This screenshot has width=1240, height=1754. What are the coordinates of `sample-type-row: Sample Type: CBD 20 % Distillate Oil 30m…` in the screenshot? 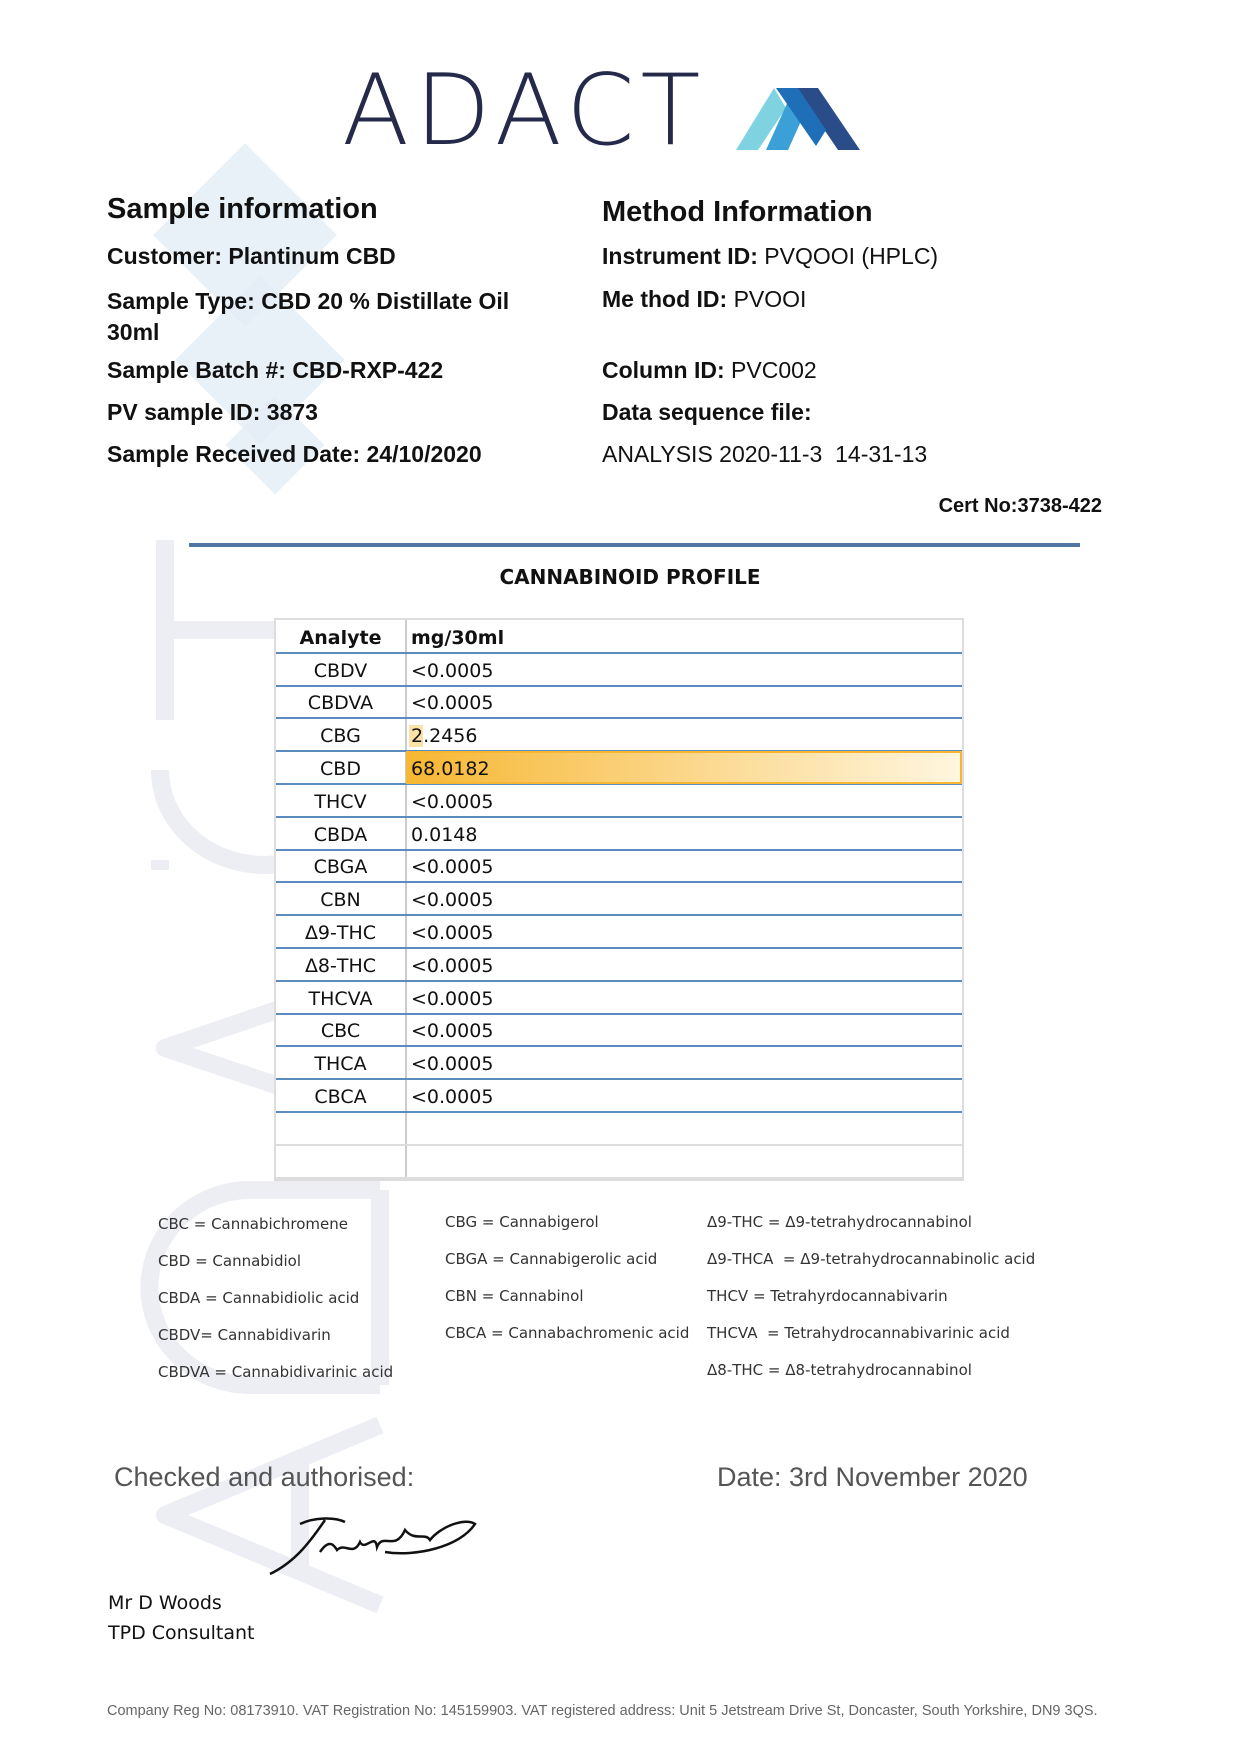 It's located at (337, 317).